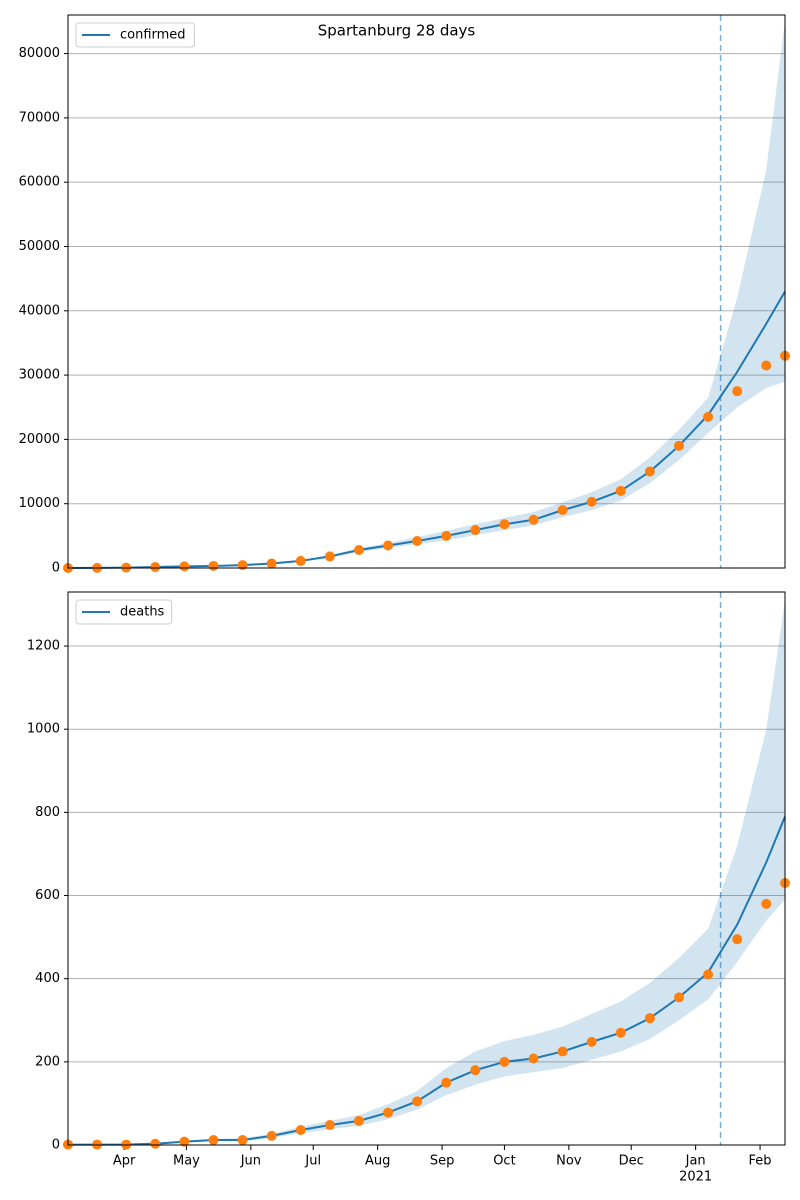 This screenshot has width=800, height=1200. What do you see at coordinates (39, 503) in the screenshot?
I see `y-tick-label: 10000` at bounding box center [39, 503].